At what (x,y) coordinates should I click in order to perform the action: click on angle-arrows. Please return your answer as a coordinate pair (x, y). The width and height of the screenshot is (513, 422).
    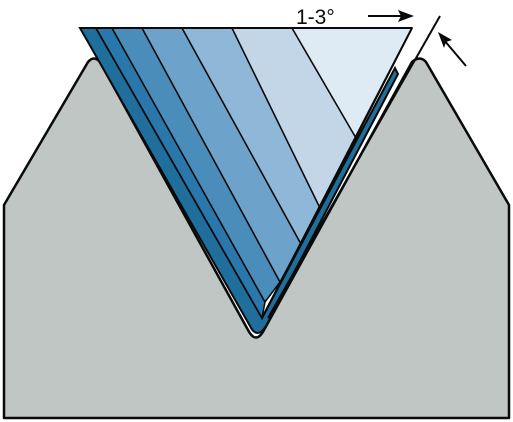
    Looking at the image, I should click on (417, 38).